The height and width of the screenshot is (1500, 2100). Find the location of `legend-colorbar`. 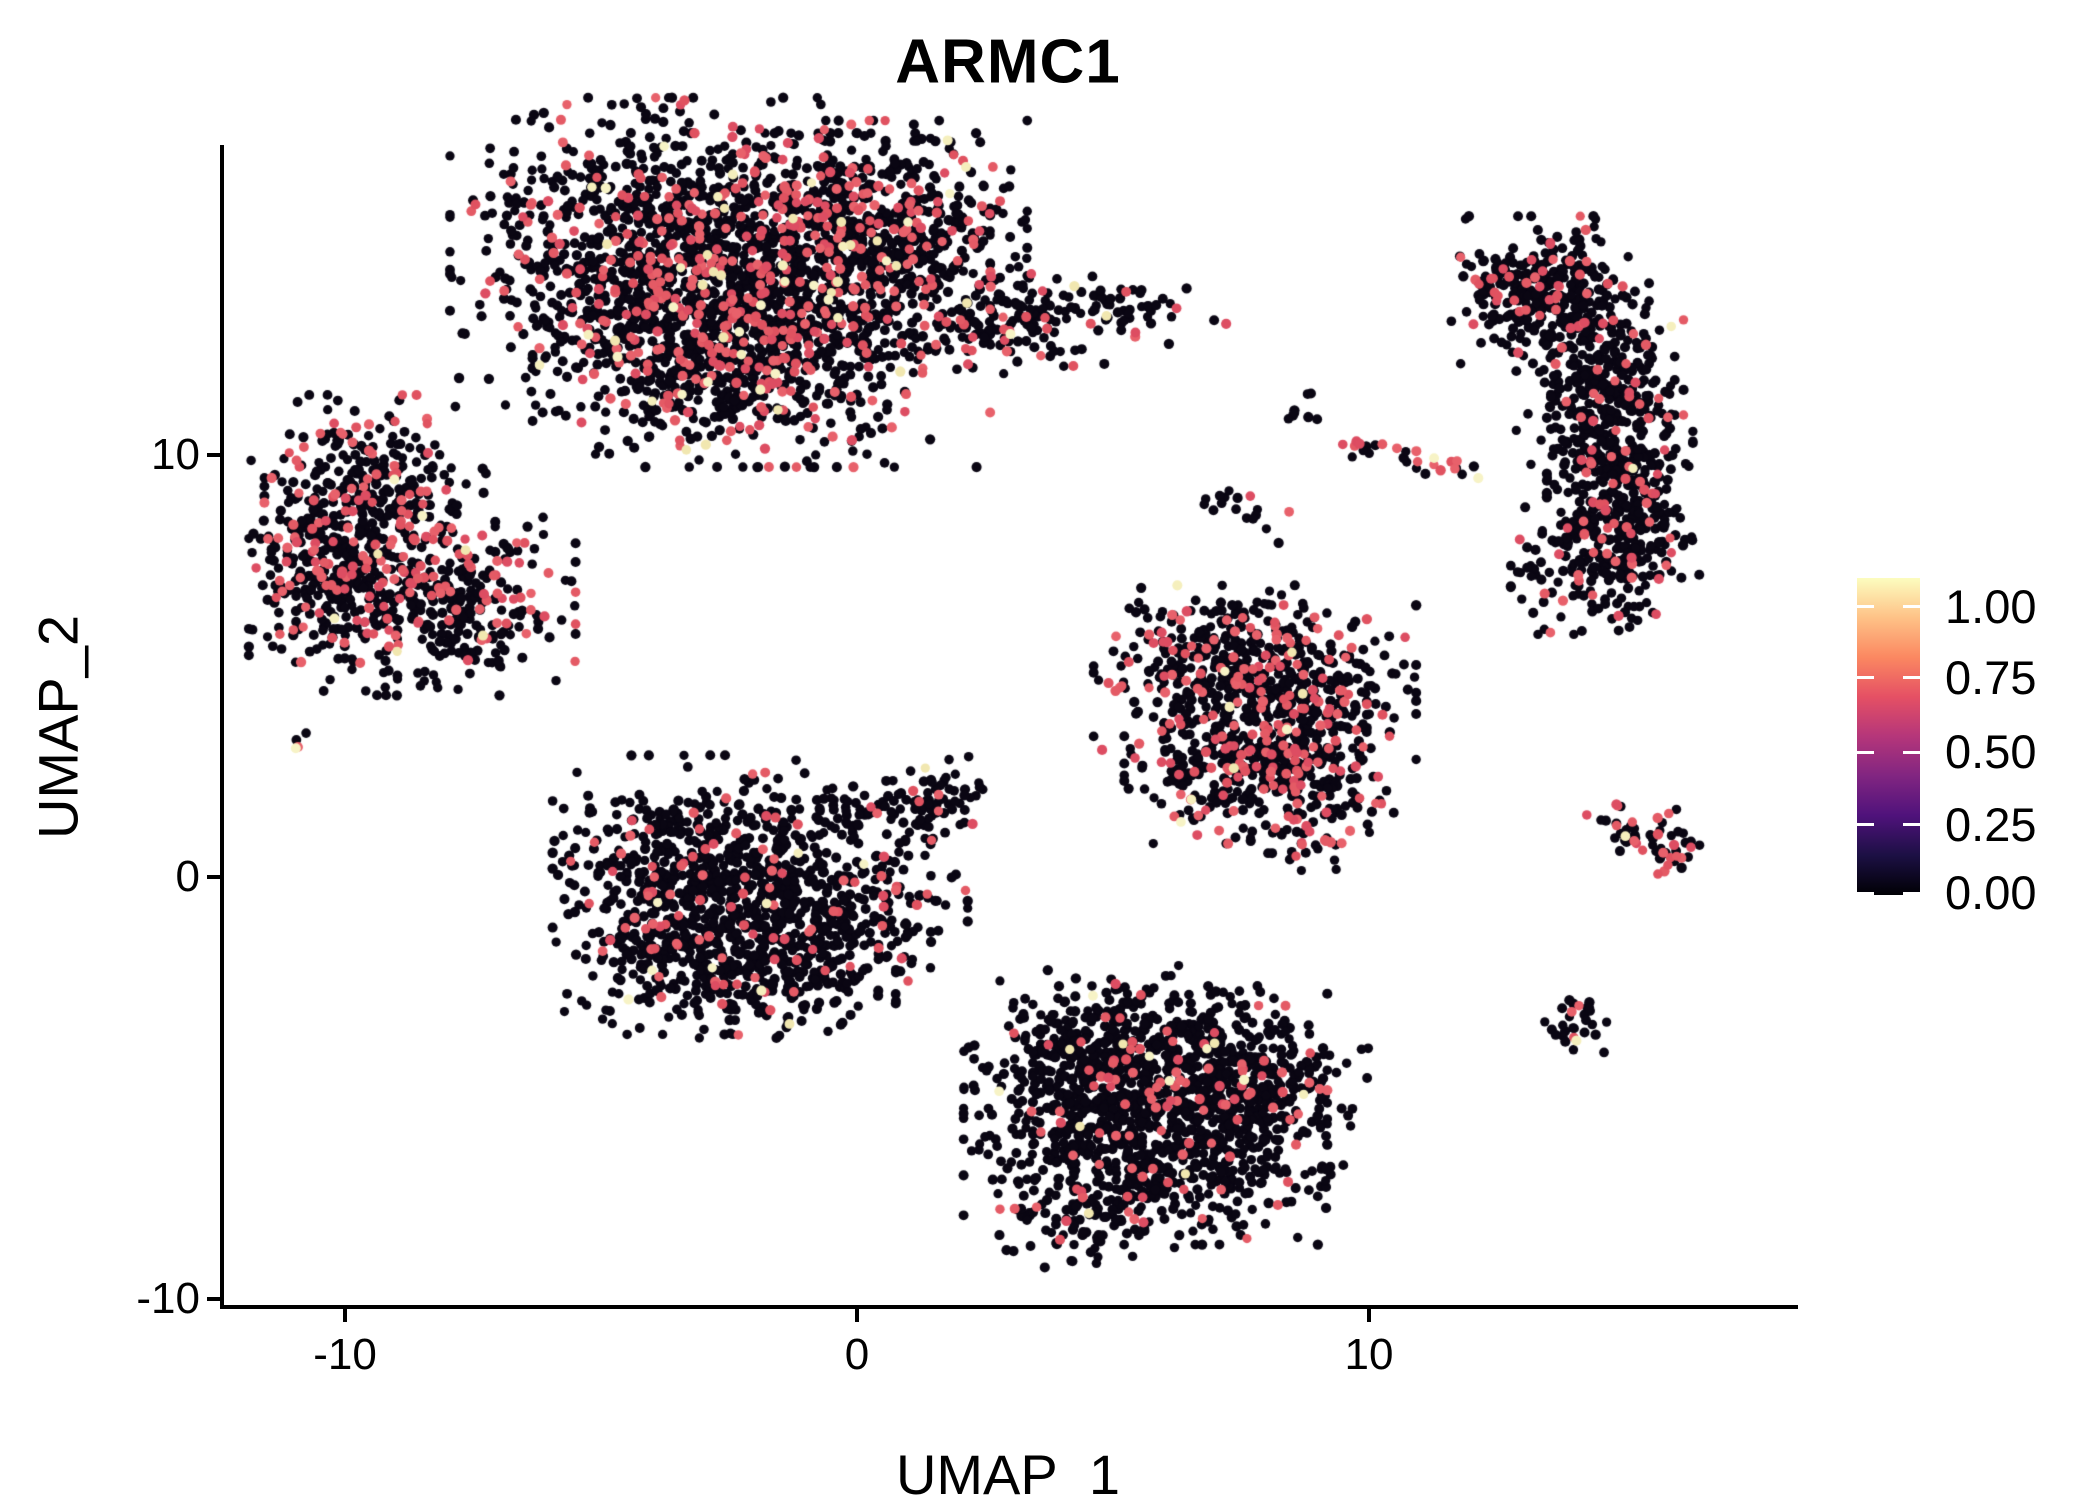

legend-colorbar is located at coordinates (1888, 736).